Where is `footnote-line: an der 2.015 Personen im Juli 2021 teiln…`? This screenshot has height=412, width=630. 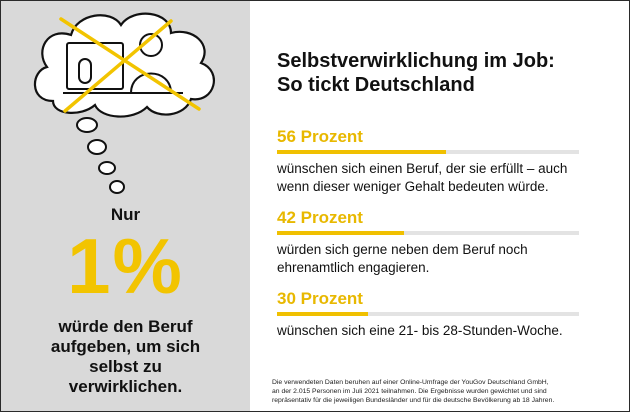
footnote-line: an der 2.015 Personen im Juli 2021 teiln… is located at coordinates (409, 391).